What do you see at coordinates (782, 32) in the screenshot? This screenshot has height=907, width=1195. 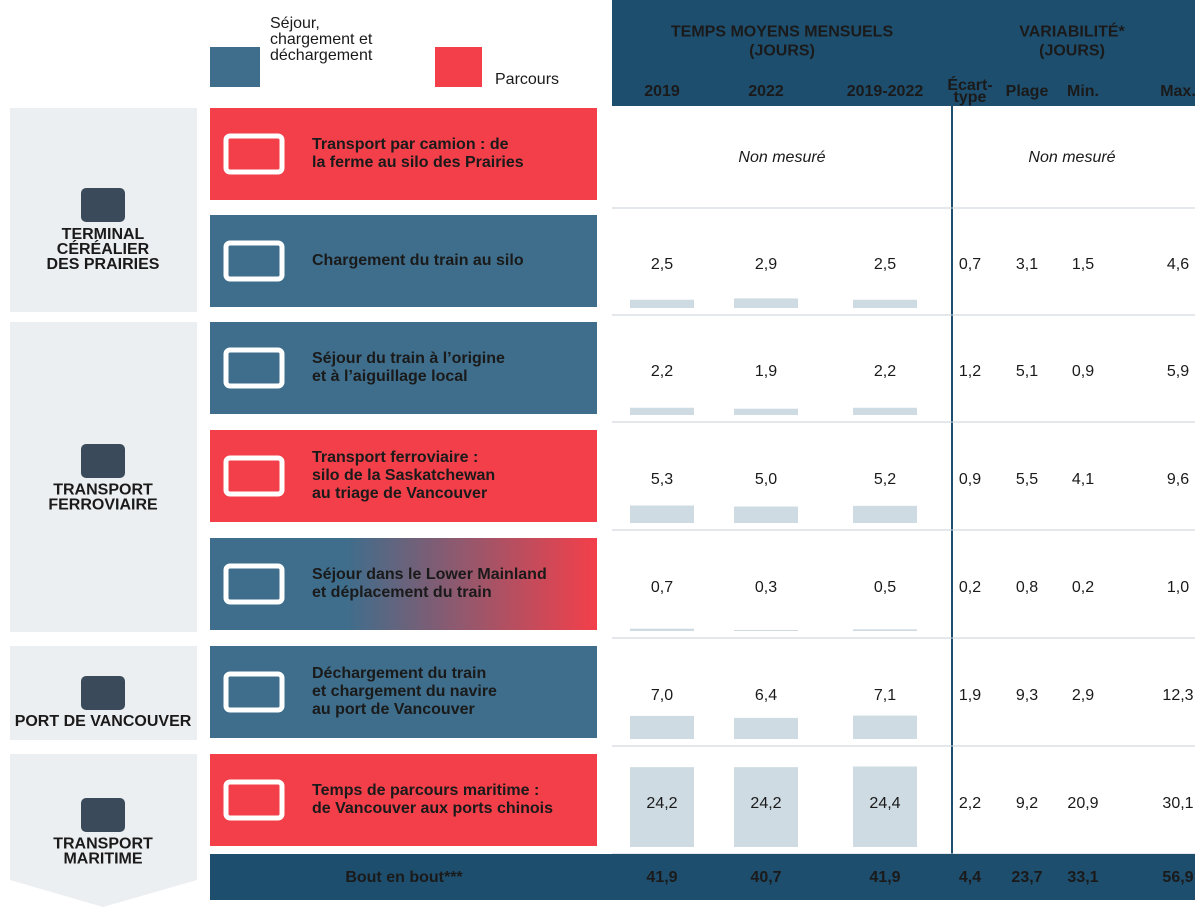 I see `text-line: TEMPS MOYENS MENSUELS` at bounding box center [782, 32].